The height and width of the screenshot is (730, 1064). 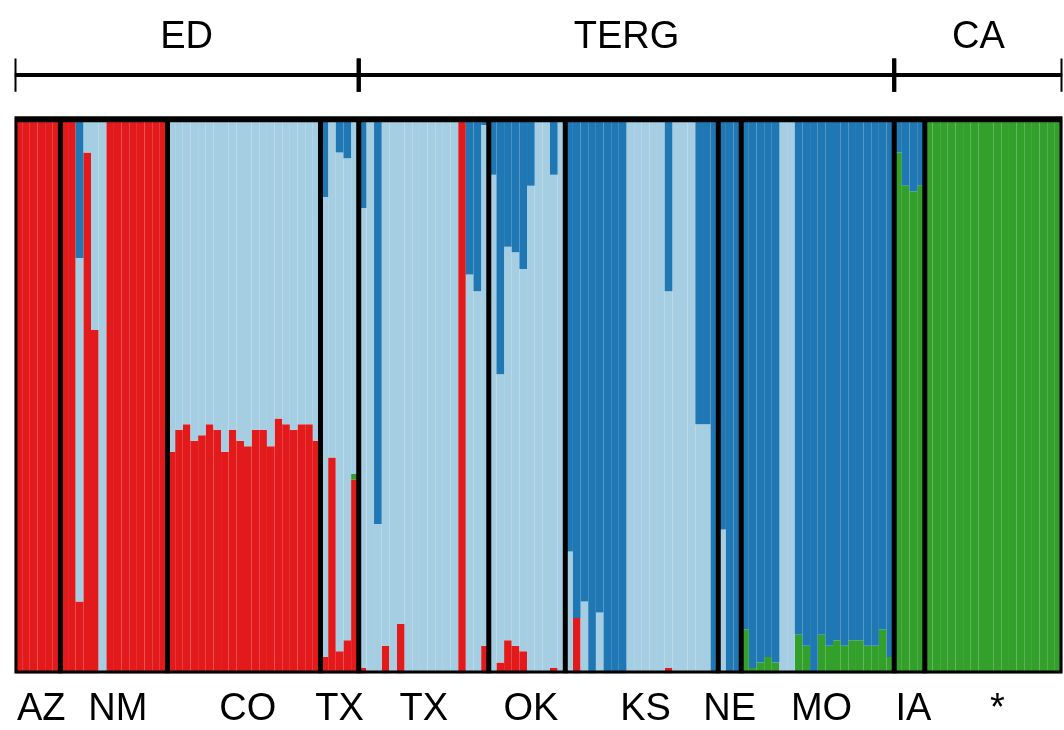 What do you see at coordinates (645, 706) in the screenshot?
I see `x-tick-label: KS` at bounding box center [645, 706].